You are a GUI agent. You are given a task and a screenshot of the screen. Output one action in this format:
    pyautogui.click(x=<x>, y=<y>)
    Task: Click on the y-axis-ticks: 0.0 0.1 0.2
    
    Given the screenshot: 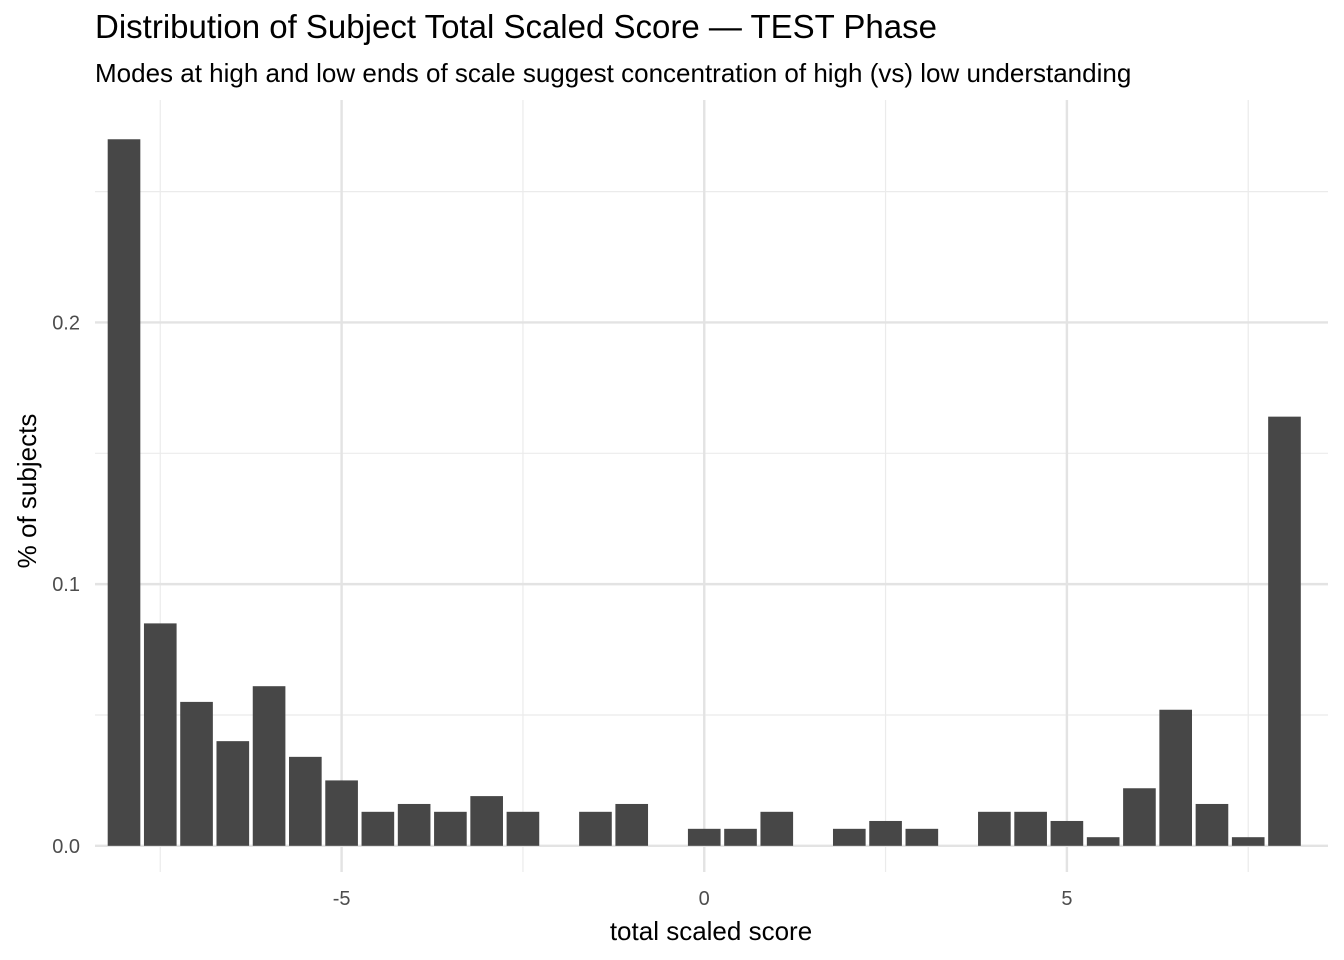 What is the action you would take?
    pyautogui.click(x=66, y=584)
    